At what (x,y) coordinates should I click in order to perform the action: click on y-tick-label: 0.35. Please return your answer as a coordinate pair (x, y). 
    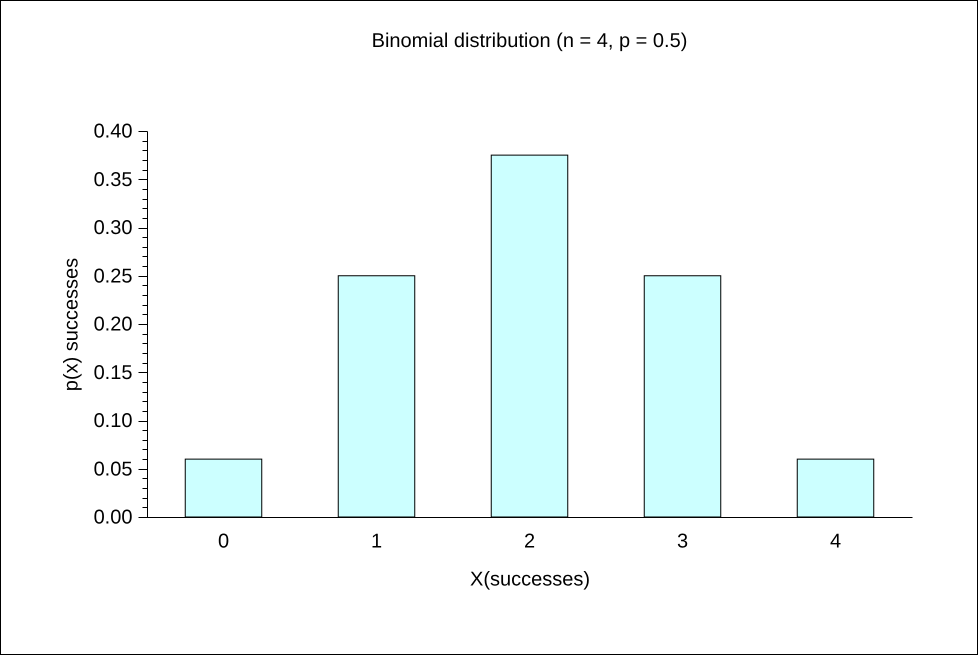
    Looking at the image, I should click on (113, 179).